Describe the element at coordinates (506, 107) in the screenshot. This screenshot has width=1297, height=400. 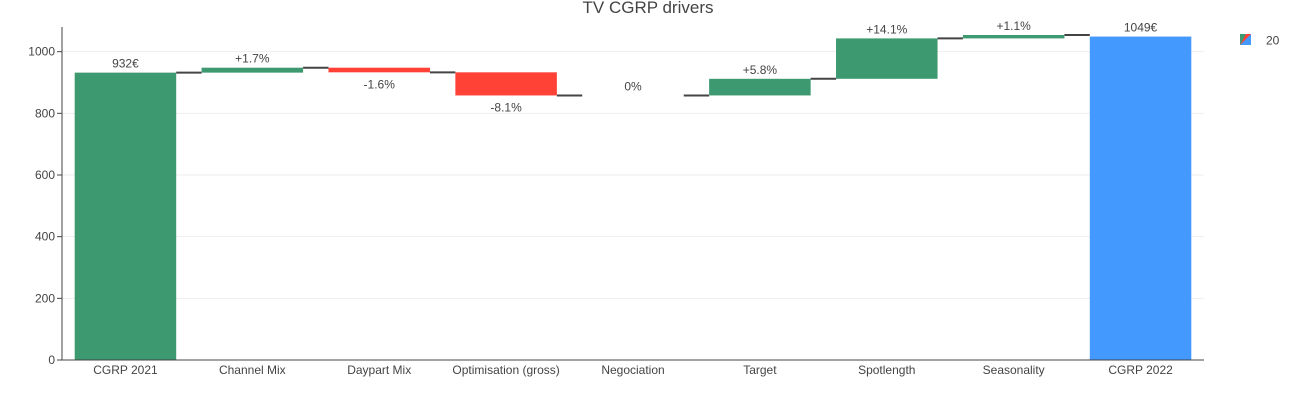
I see `bar-data-label: -8.1%` at that location.